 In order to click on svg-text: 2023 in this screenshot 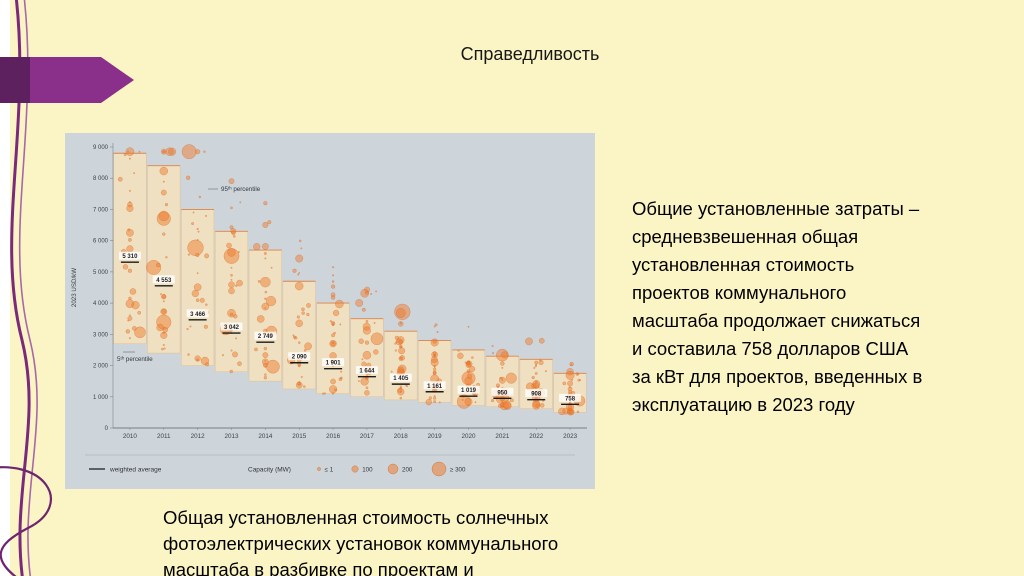, I will do `click(570, 436)`.